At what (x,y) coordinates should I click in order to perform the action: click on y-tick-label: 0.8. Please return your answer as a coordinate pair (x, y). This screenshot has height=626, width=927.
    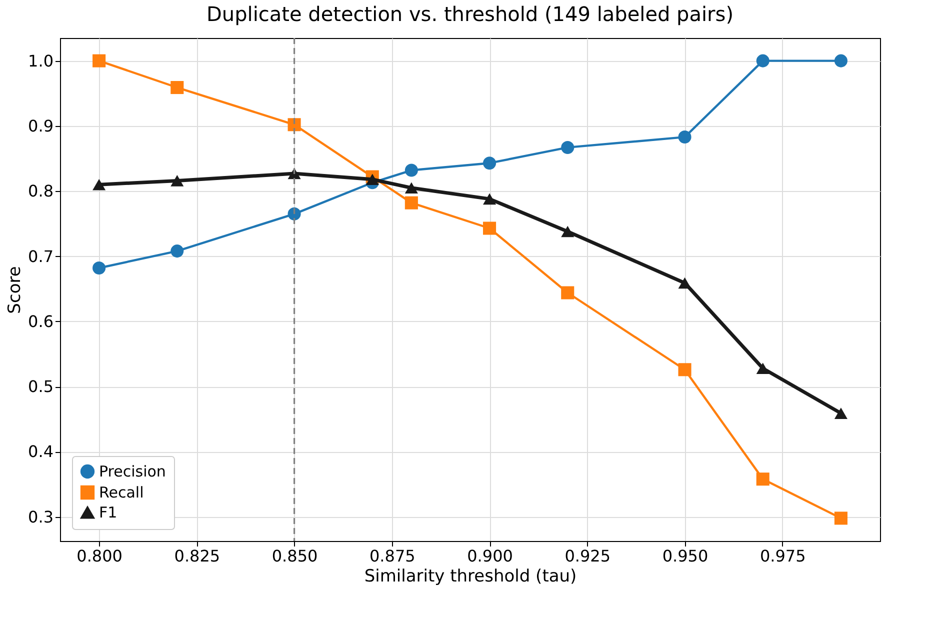
    Looking at the image, I should click on (41, 191).